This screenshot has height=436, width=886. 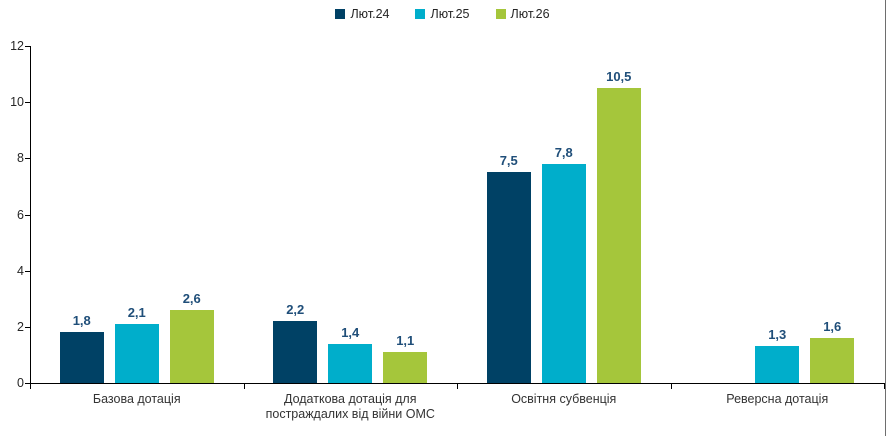 What do you see at coordinates (350, 332) in the screenshot?
I see `bar-value-label: 1,4` at bounding box center [350, 332].